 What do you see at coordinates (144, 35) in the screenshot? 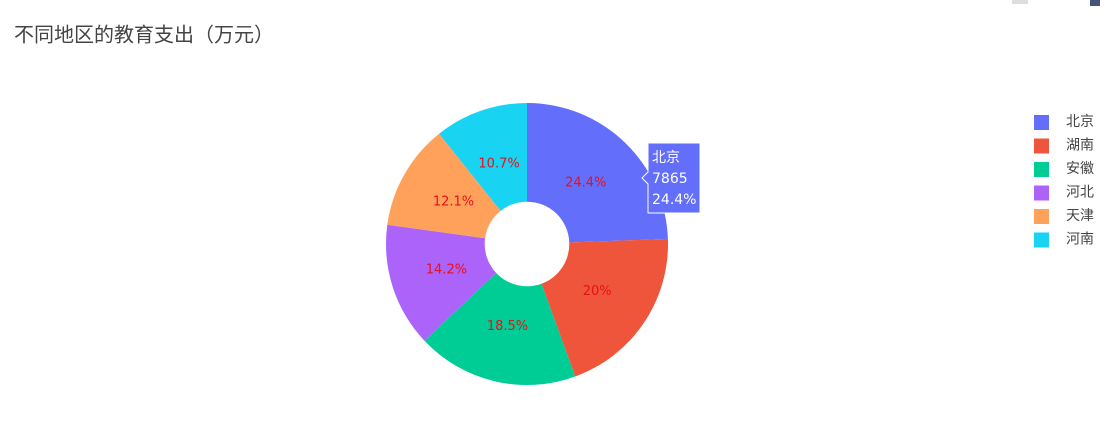
I see `chart-title: 不同地区的教育支出（万元）` at bounding box center [144, 35].